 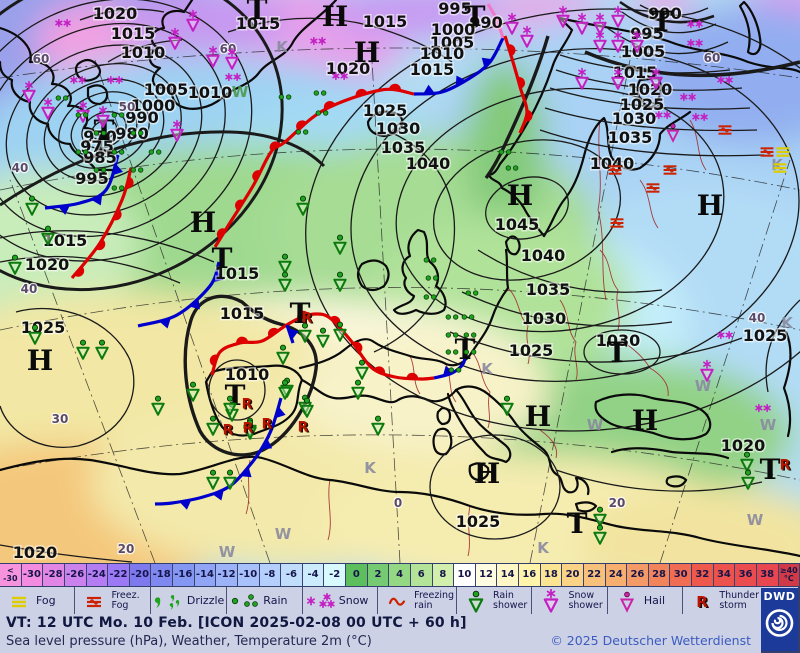 What do you see at coordinates (143, 52) in the screenshot?
I see `svg-text: 1010` at bounding box center [143, 52].